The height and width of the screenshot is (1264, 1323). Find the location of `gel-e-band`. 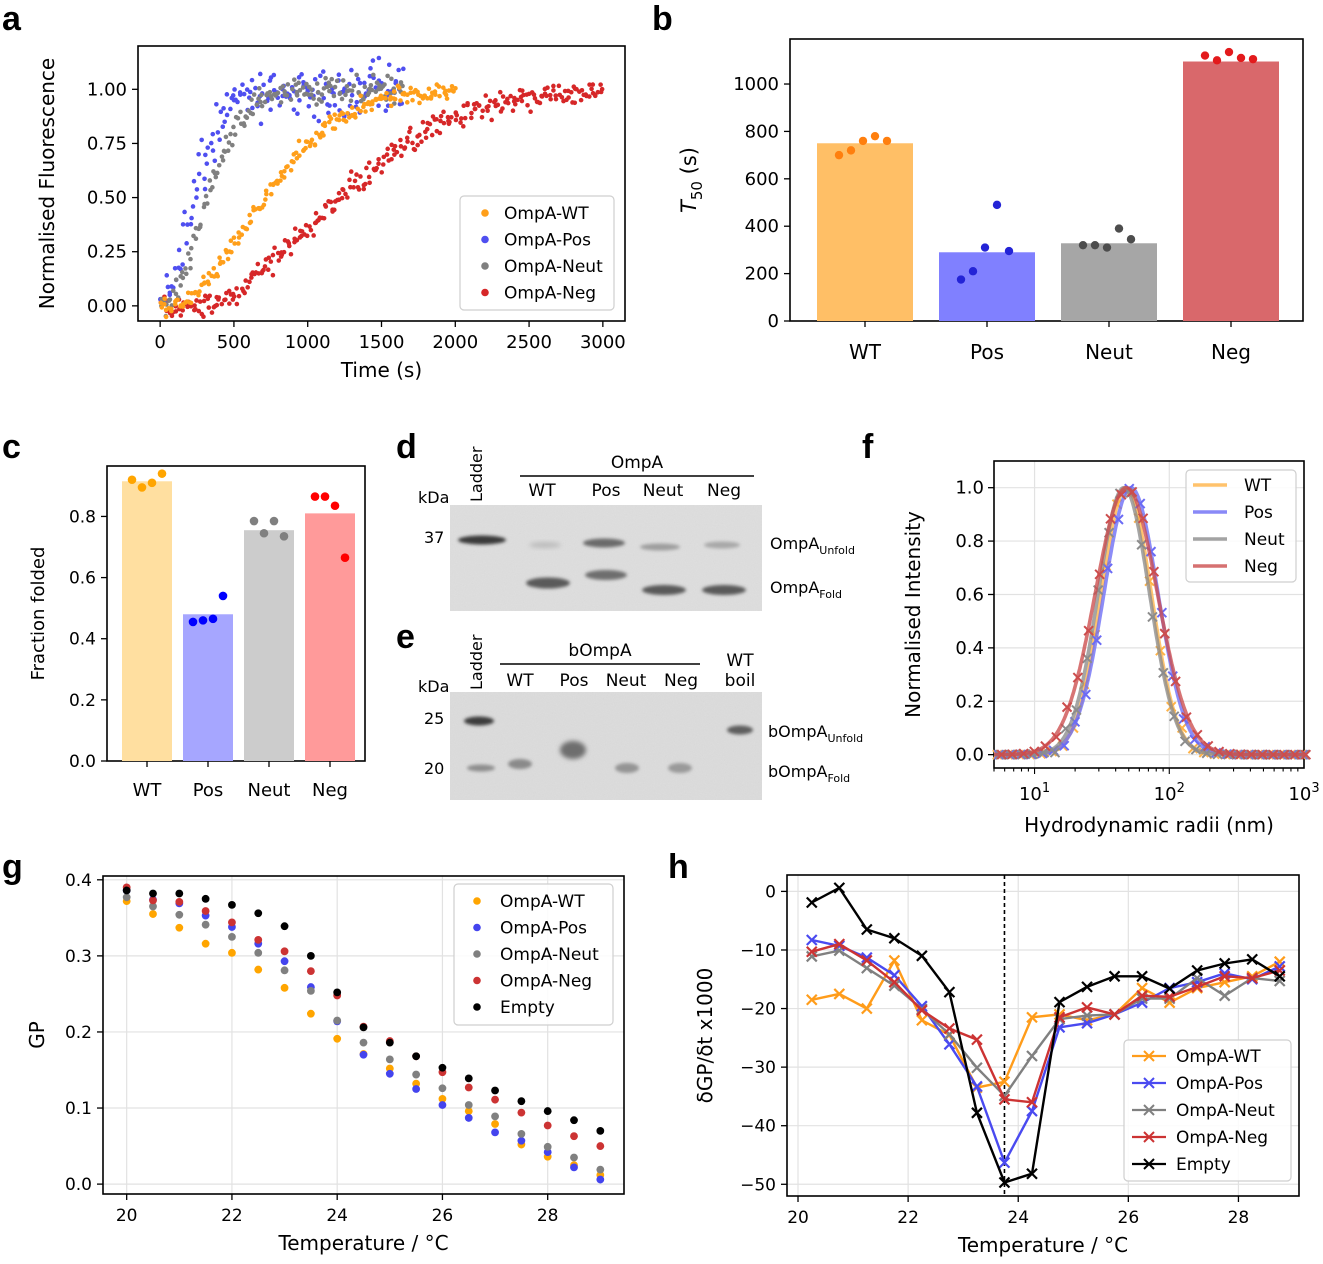

gel-e-band is located at coordinates (520, 764).